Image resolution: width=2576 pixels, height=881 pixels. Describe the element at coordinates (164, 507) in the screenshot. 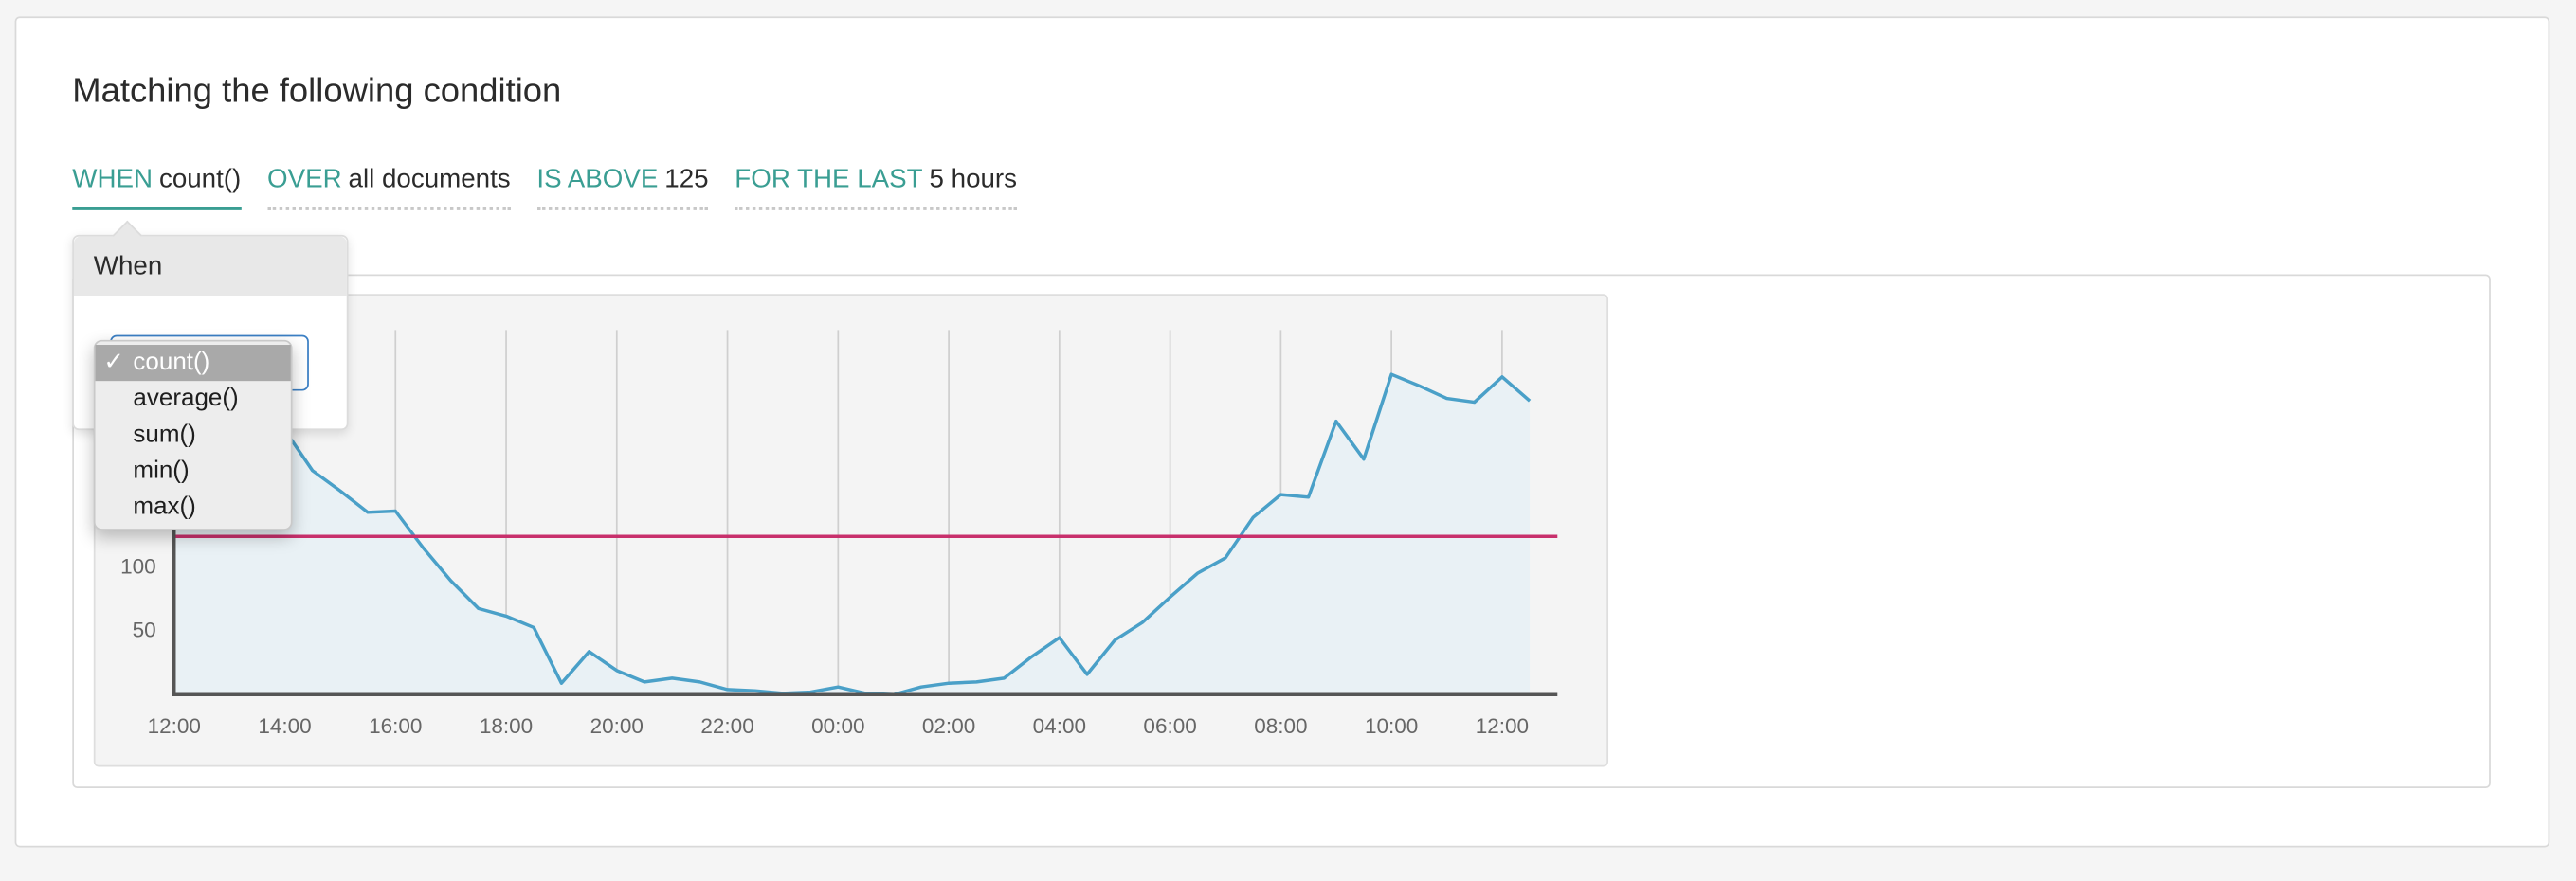

I see `dropdown-option: max()` at that location.